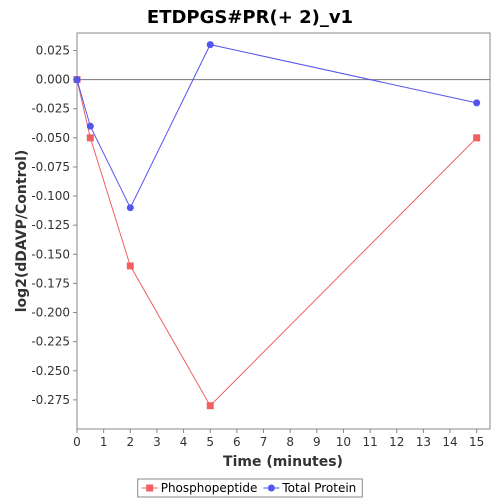 This screenshot has height=500, width=500. I want to click on x-tick-label: 15, so click(476, 442).